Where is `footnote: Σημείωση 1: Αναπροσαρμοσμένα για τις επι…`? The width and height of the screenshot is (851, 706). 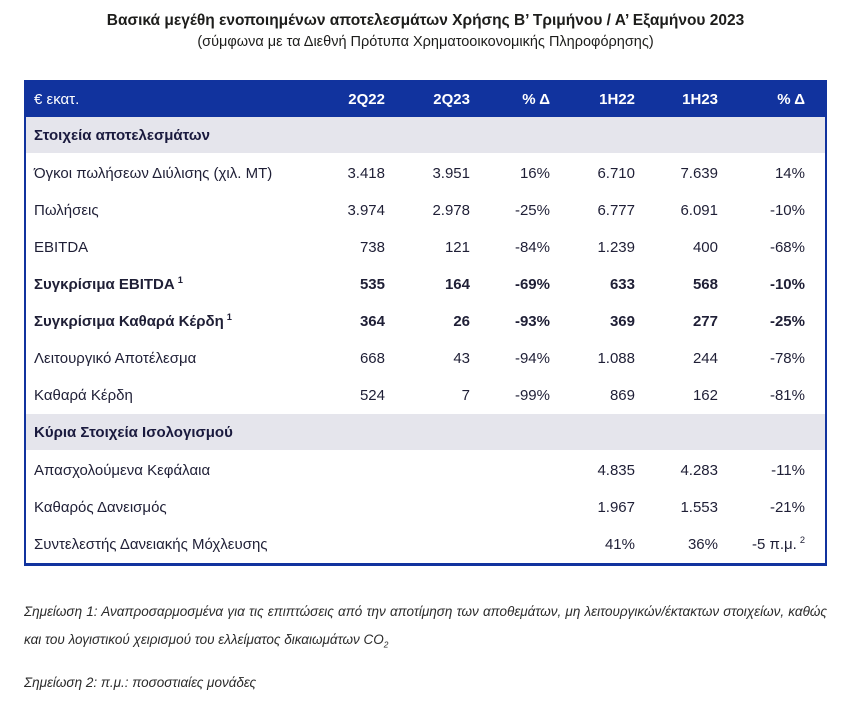 footnote: Σημείωση 1: Αναπροσαρμοσμένα για τις επι… is located at coordinates (425, 627).